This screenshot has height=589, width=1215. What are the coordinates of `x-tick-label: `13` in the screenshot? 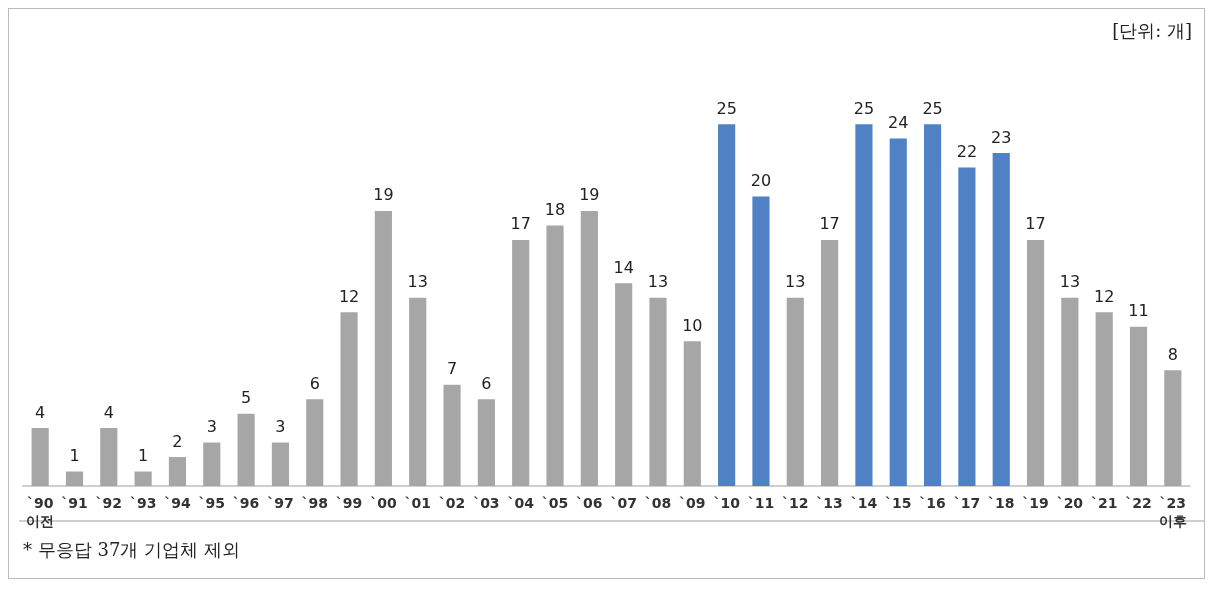 It's located at (829, 503).